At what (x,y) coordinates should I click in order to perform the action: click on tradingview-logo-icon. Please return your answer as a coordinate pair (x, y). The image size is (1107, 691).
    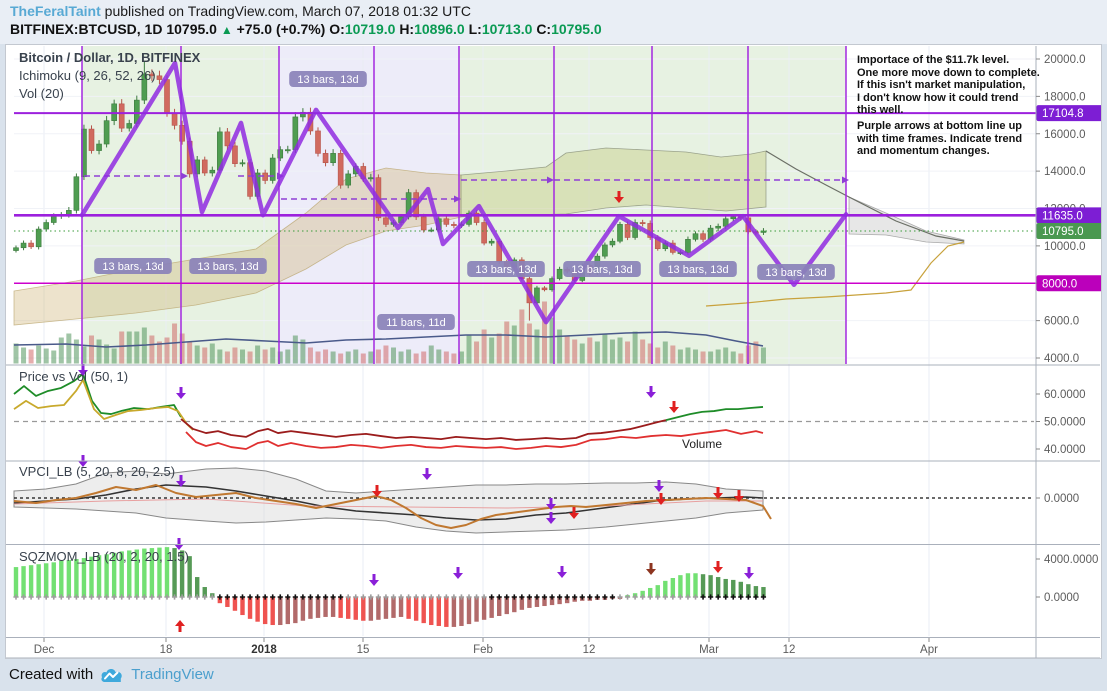
    Looking at the image, I should click on (111, 675).